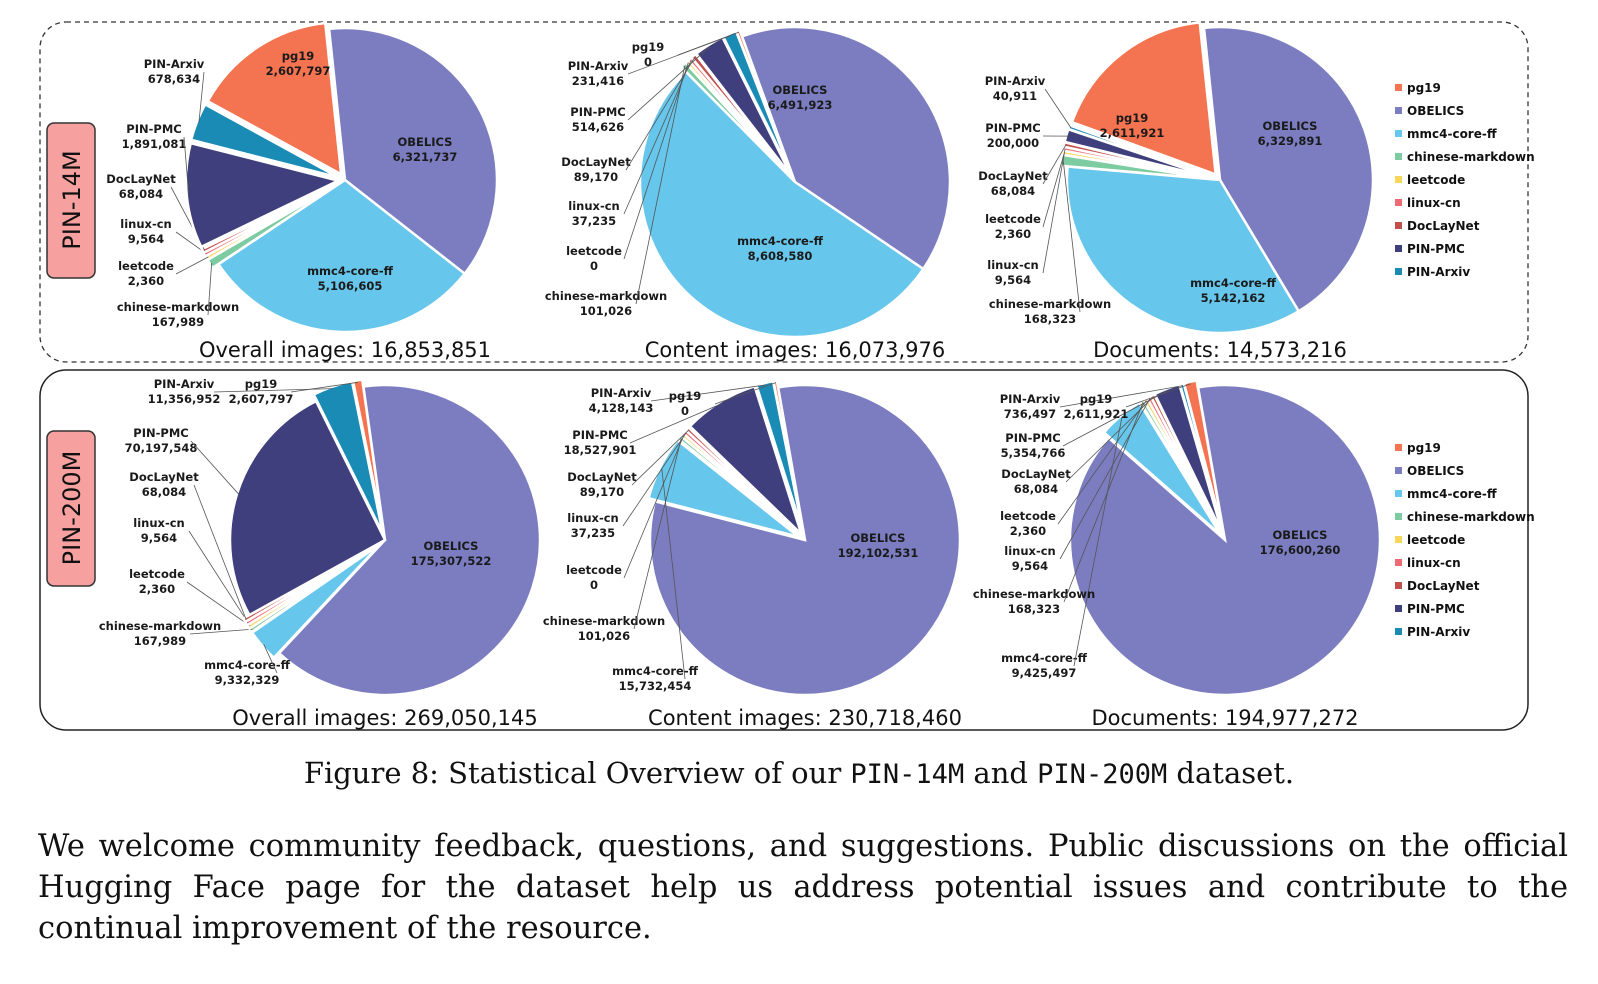 The width and height of the screenshot is (1598, 984). I want to click on legend-label-pg19: pg19, so click(1424, 448).